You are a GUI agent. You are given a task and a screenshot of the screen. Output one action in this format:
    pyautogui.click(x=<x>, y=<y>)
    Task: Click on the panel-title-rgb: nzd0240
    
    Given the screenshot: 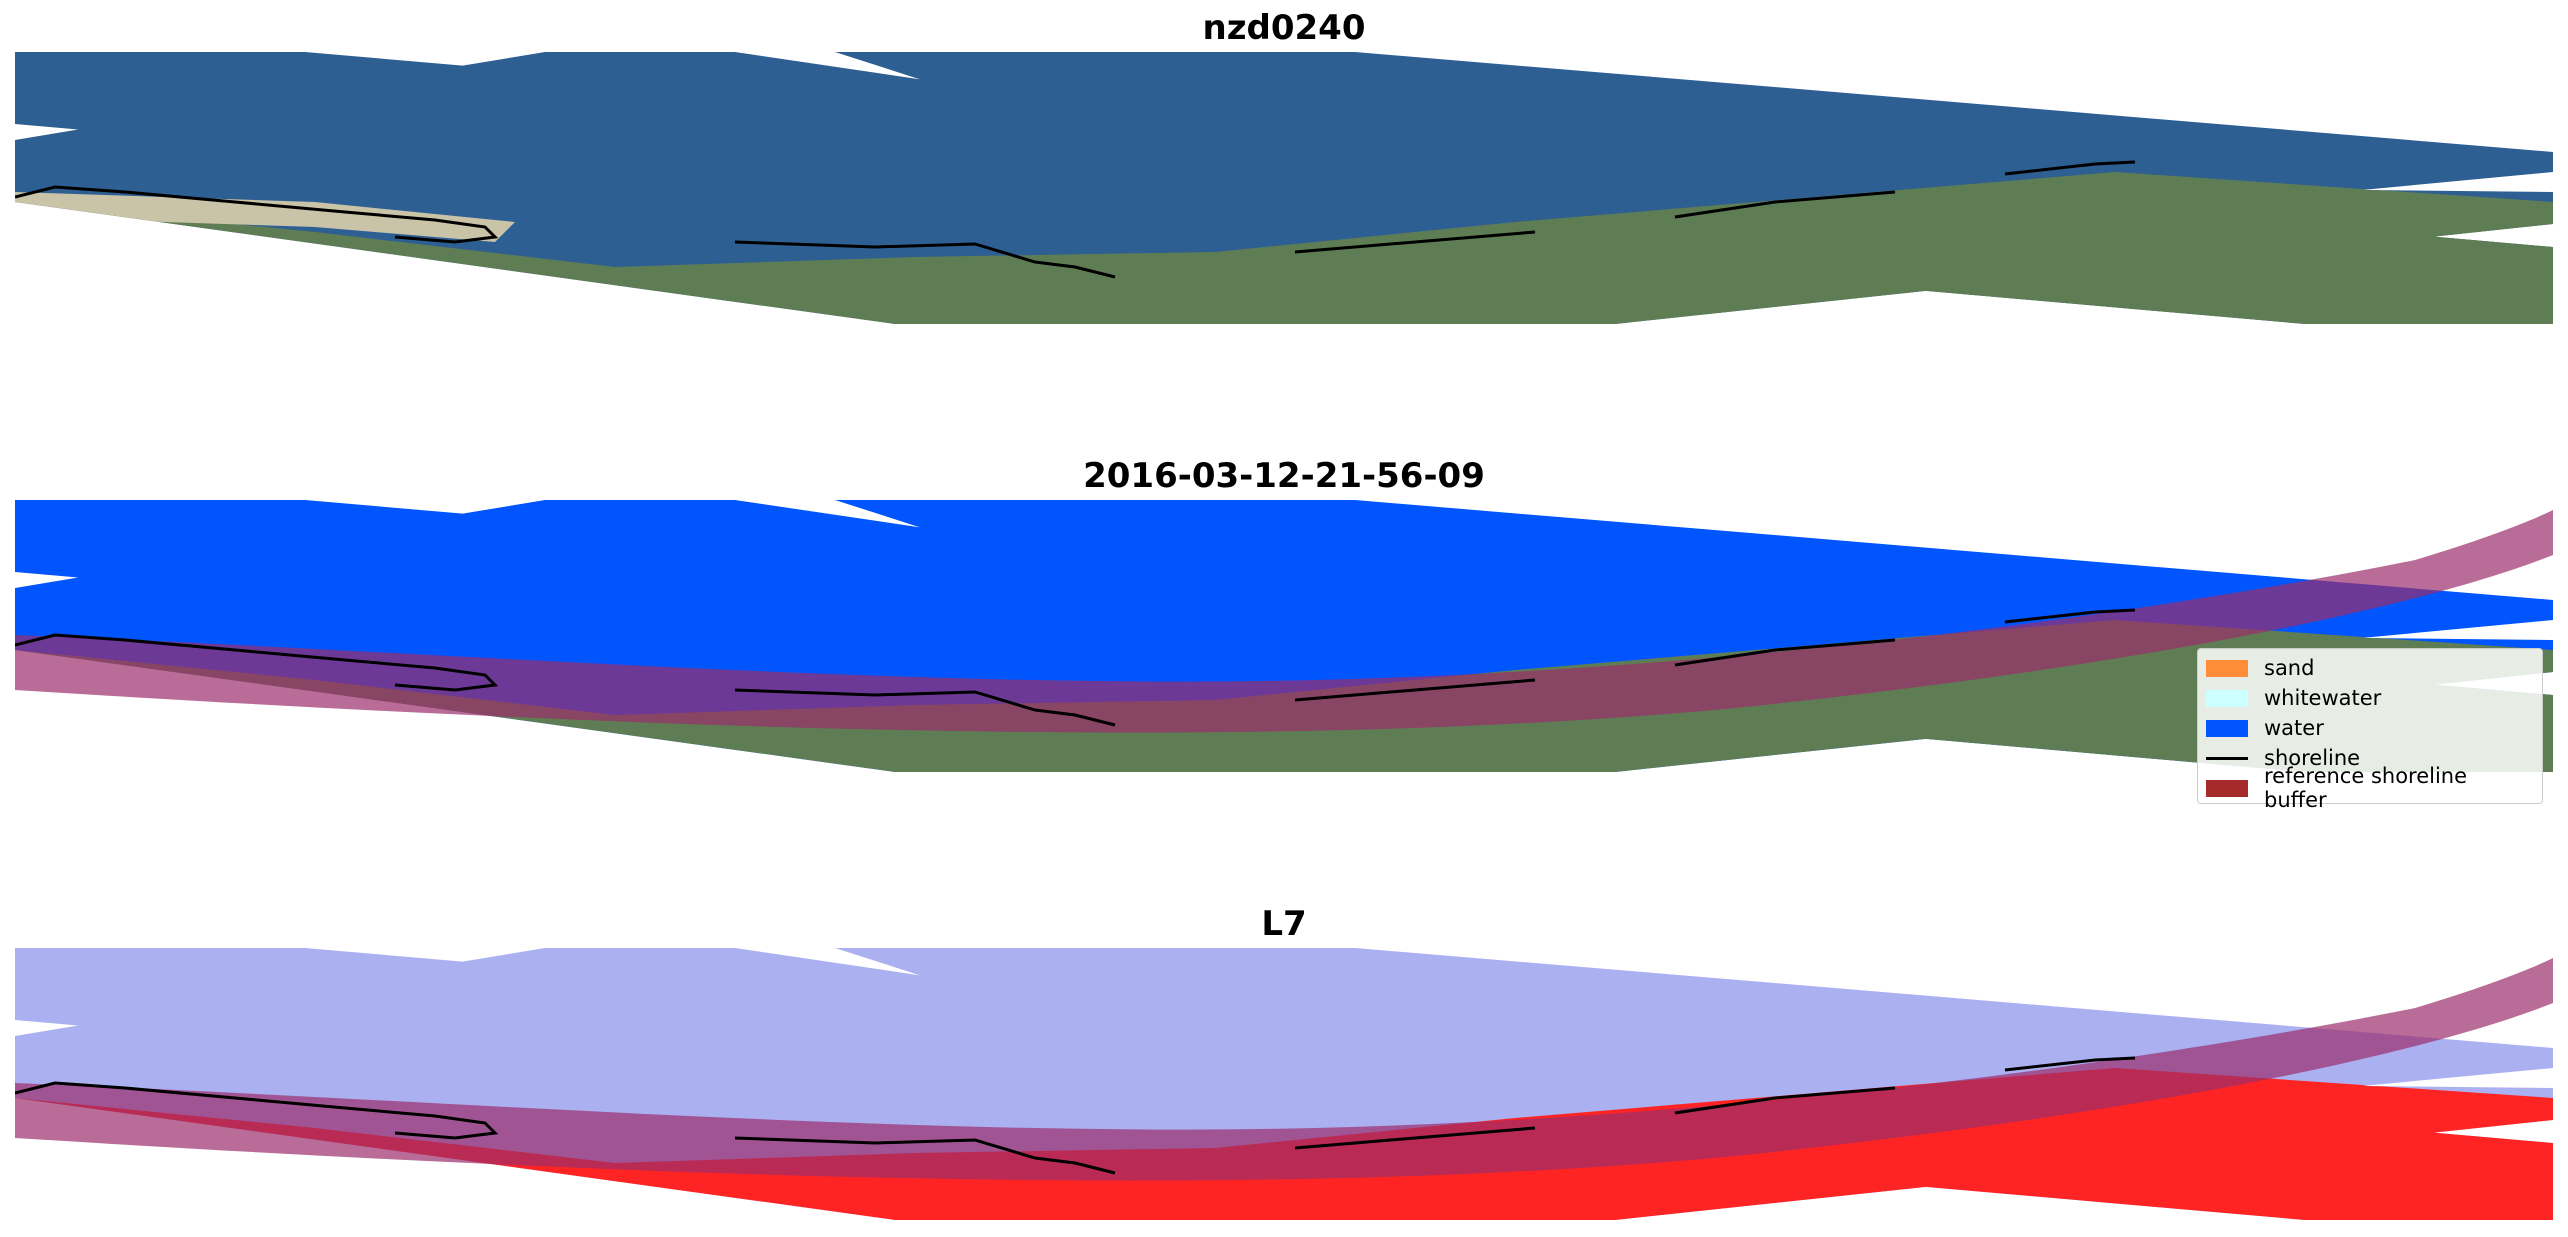 What is the action you would take?
    pyautogui.click(x=1284, y=28)
    